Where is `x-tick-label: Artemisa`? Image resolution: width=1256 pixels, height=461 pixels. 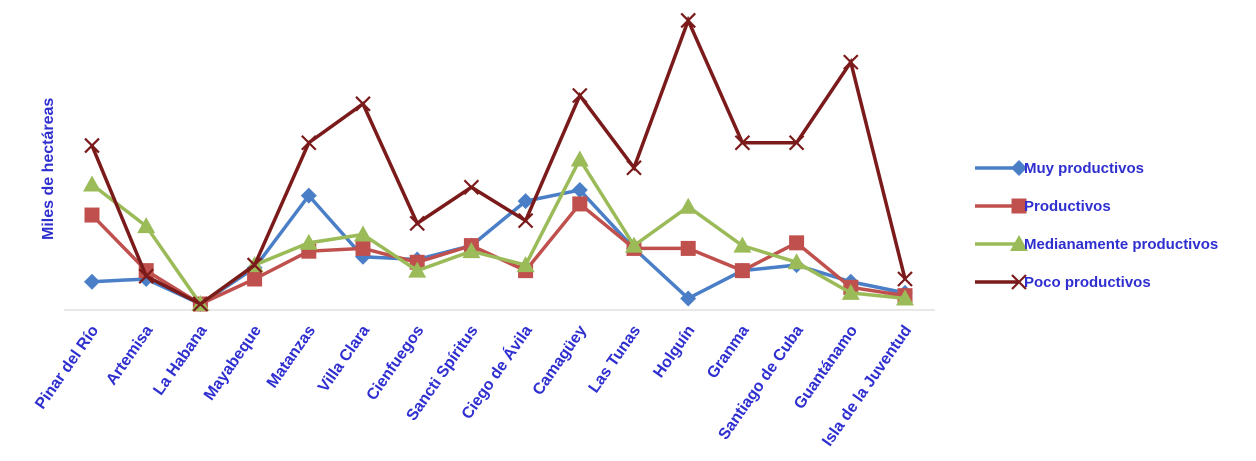
x-tick-label: Artemisa is located at coordinates (129, 355).